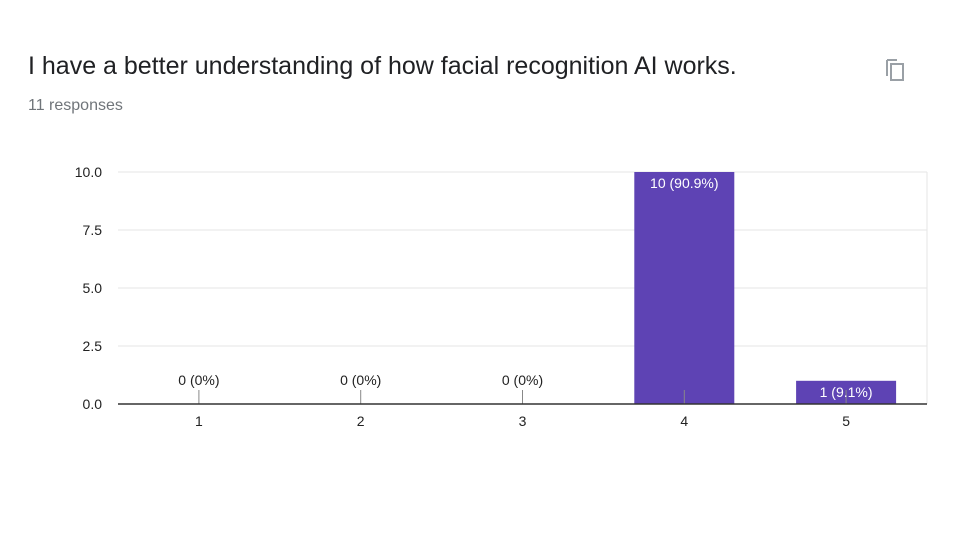  What do you see at coordinates (361, 421) in the screenshot?
I see `x-tick-label: 2` at bounding box center [361, 421].